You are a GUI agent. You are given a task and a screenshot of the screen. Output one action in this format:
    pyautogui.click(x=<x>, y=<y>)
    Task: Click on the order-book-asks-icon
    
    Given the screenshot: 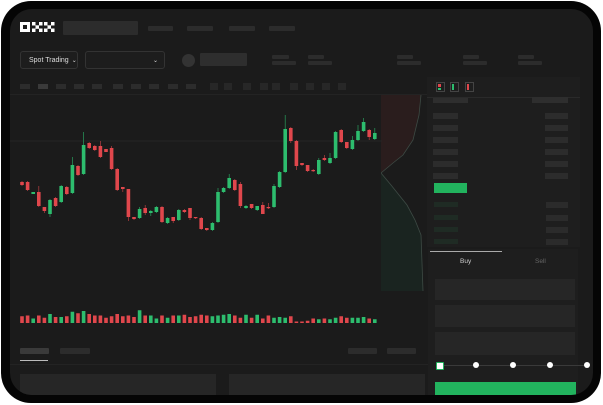 What is the action you would take?
    pyautogui.click(x=469, y=87)
    